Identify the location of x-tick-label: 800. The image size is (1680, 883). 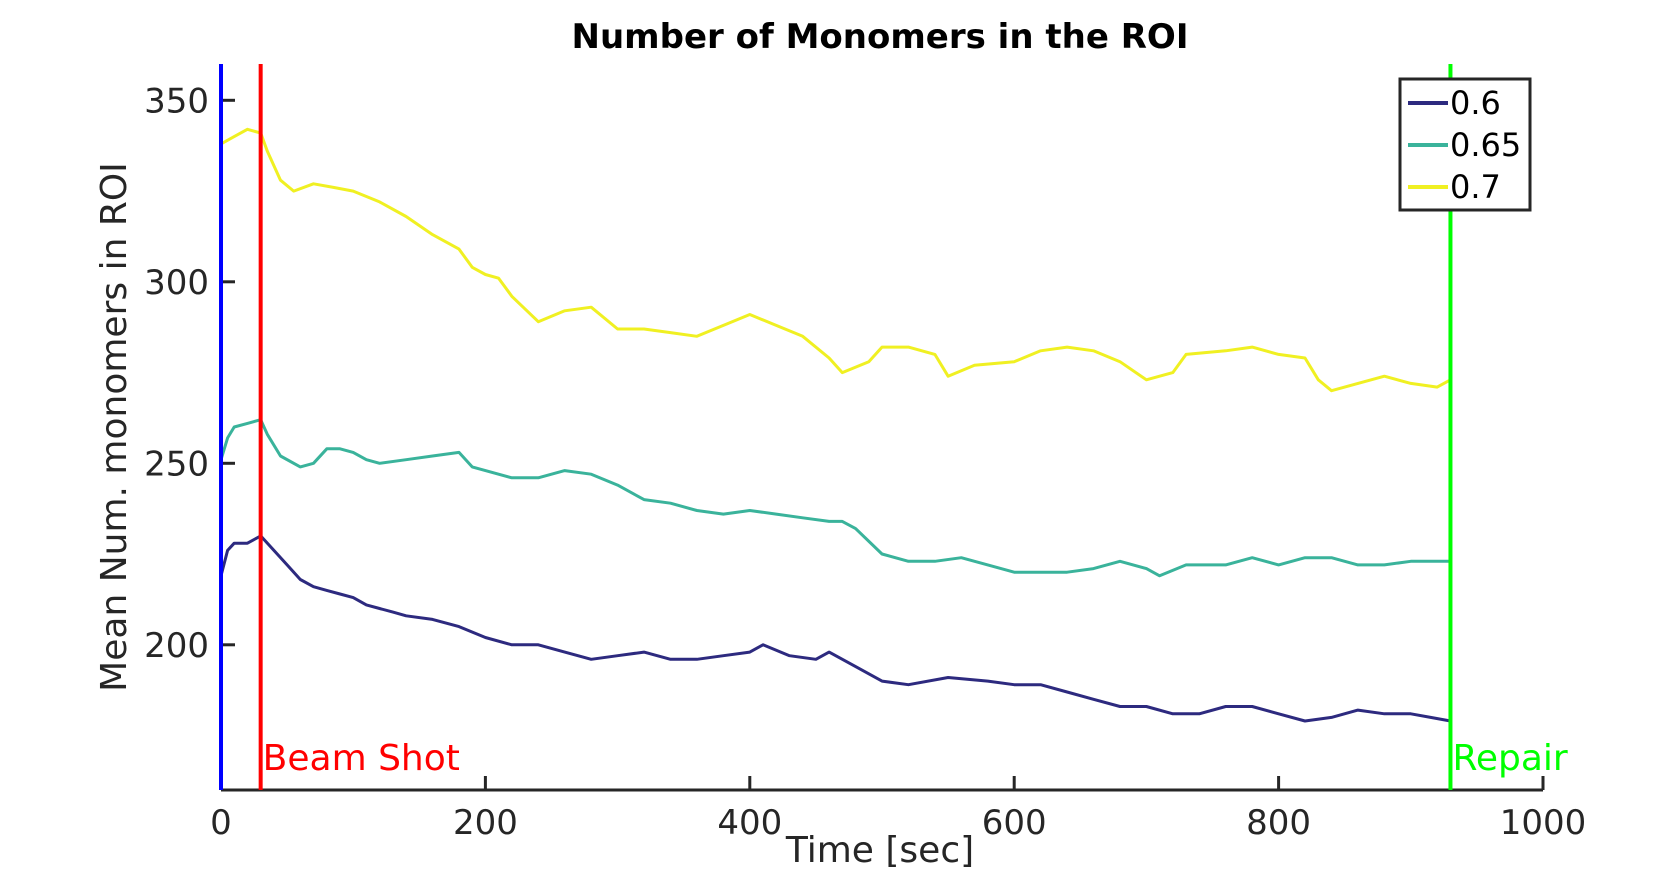
(1278, 823).